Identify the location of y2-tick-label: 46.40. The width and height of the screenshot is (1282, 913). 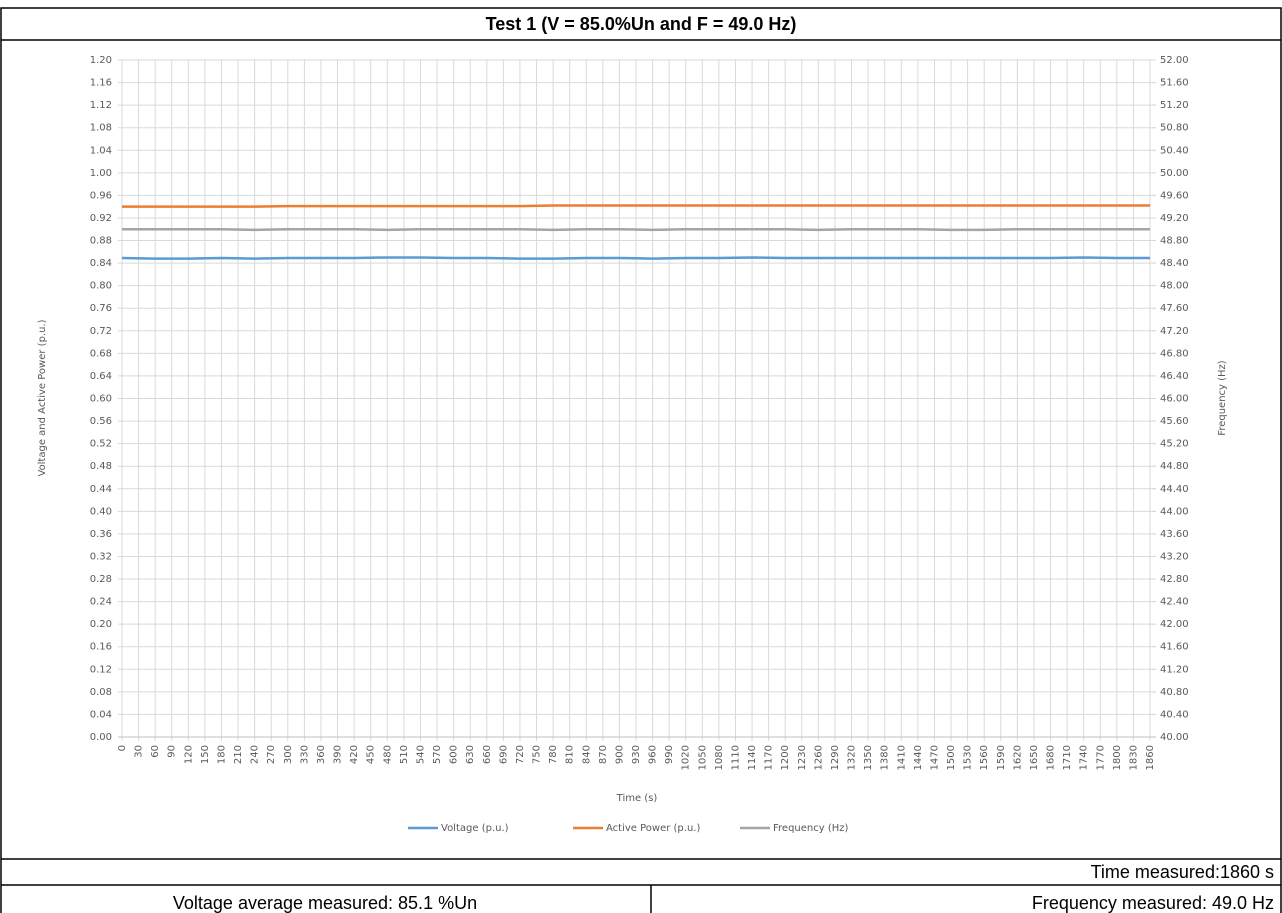
(1174, 376).